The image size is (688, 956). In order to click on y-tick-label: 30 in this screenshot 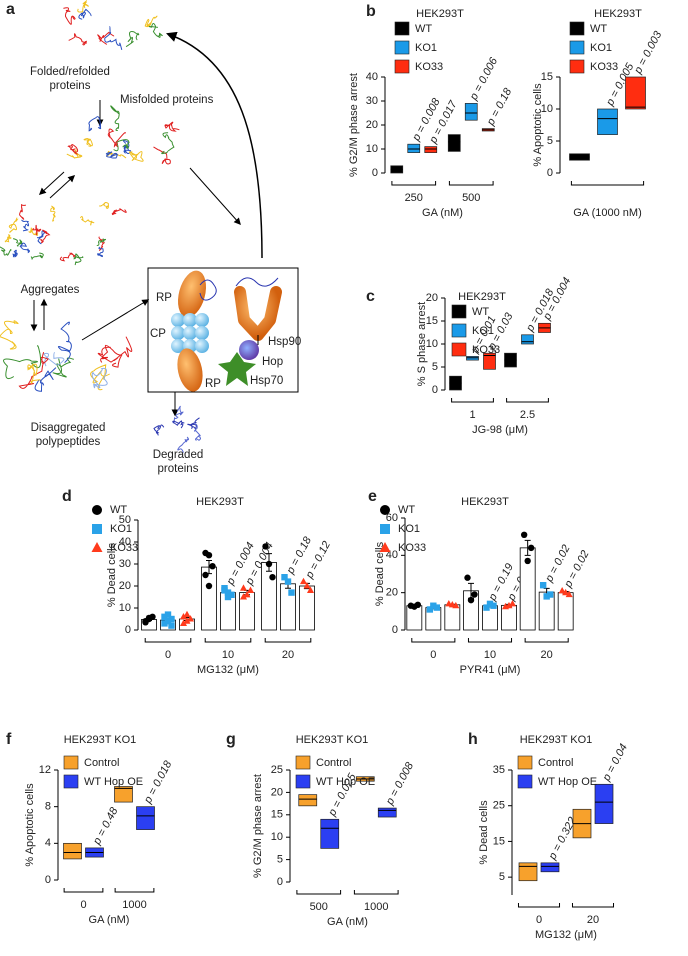, I will do `click(372, 101)`.